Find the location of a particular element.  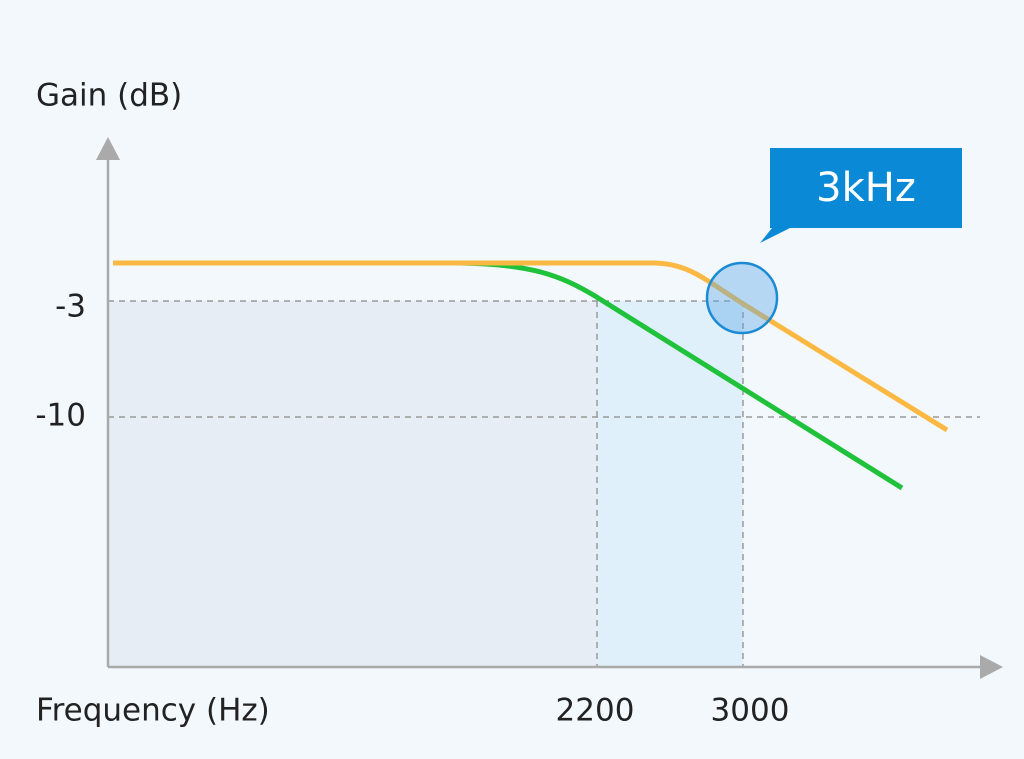

y-arrow is located at coordinates (108, 148).